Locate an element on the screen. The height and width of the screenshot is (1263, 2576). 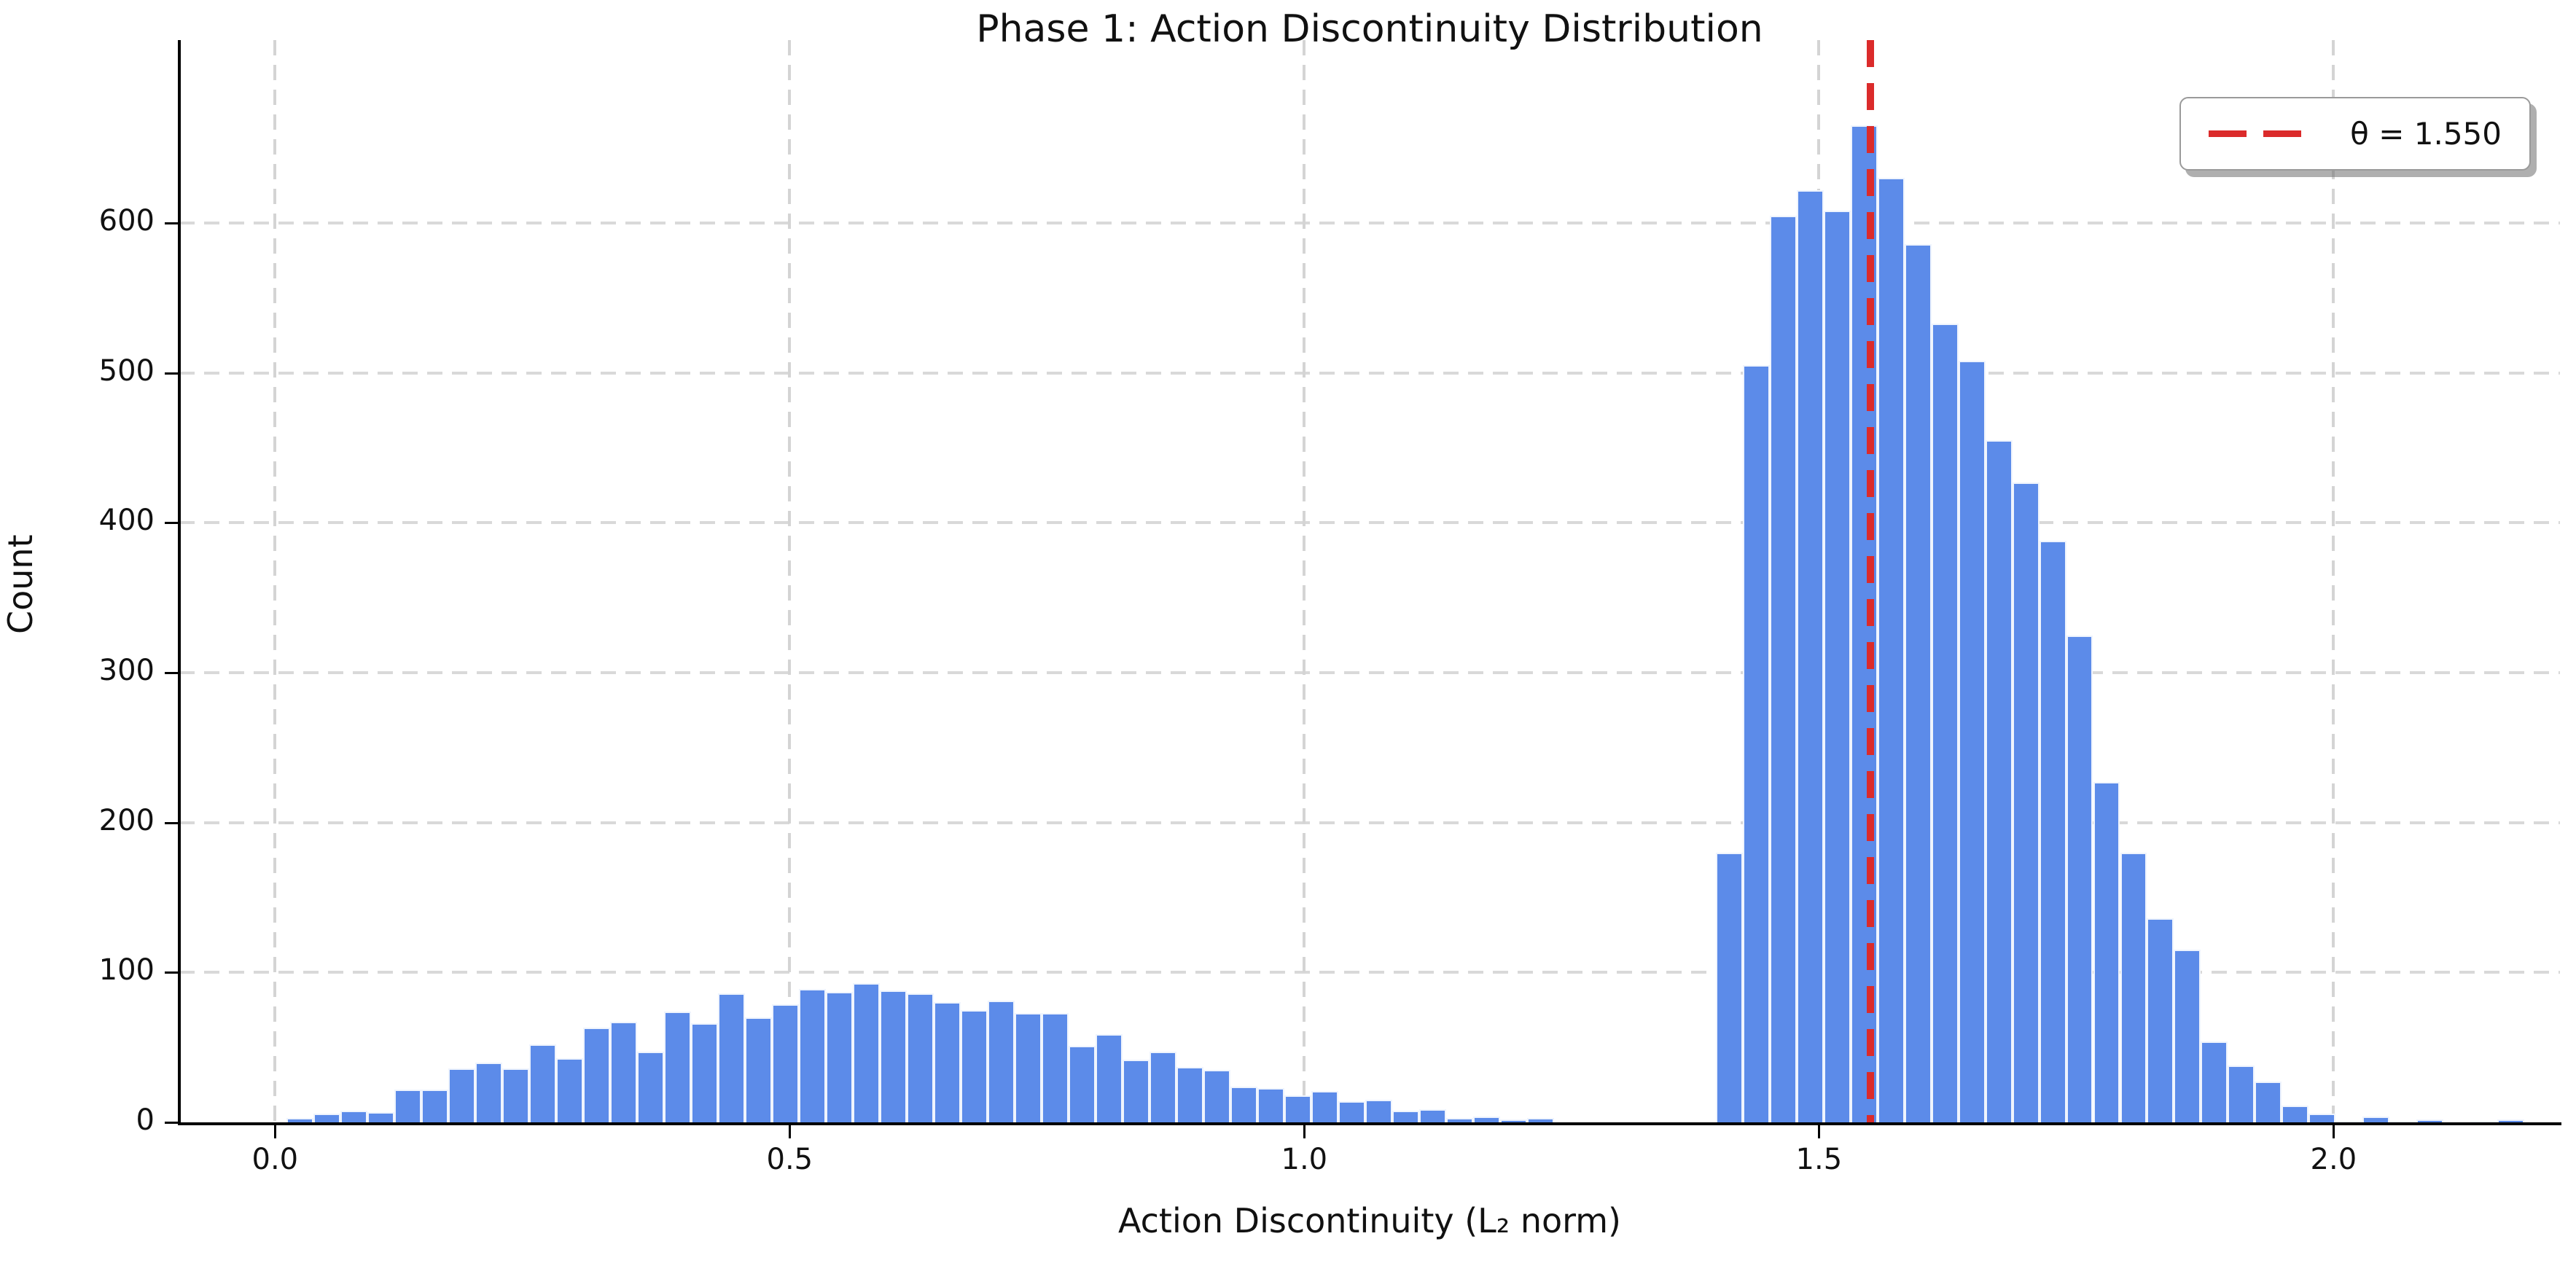
y-tick-label: 400 is located at coordinates (126, 521).